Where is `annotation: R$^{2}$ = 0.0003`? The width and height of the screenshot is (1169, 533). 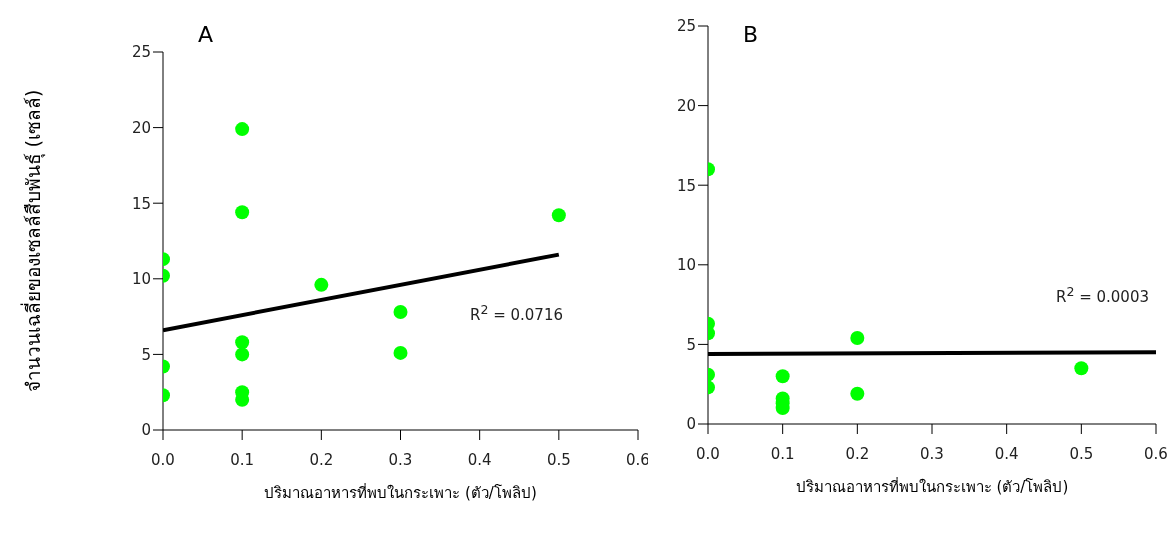 annotation: R$^{2}$ = 0.0003 is located at coordinates (1102, 295).